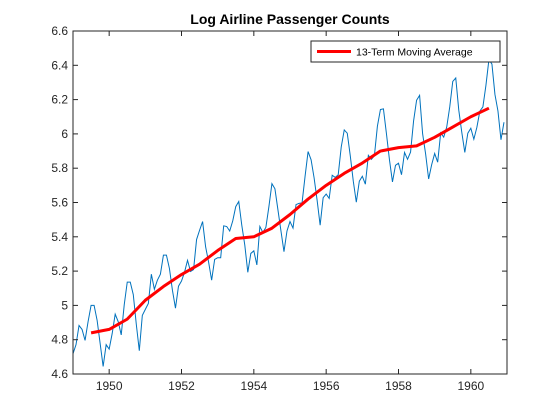  I want to click on legend-box, so click(405, 51).